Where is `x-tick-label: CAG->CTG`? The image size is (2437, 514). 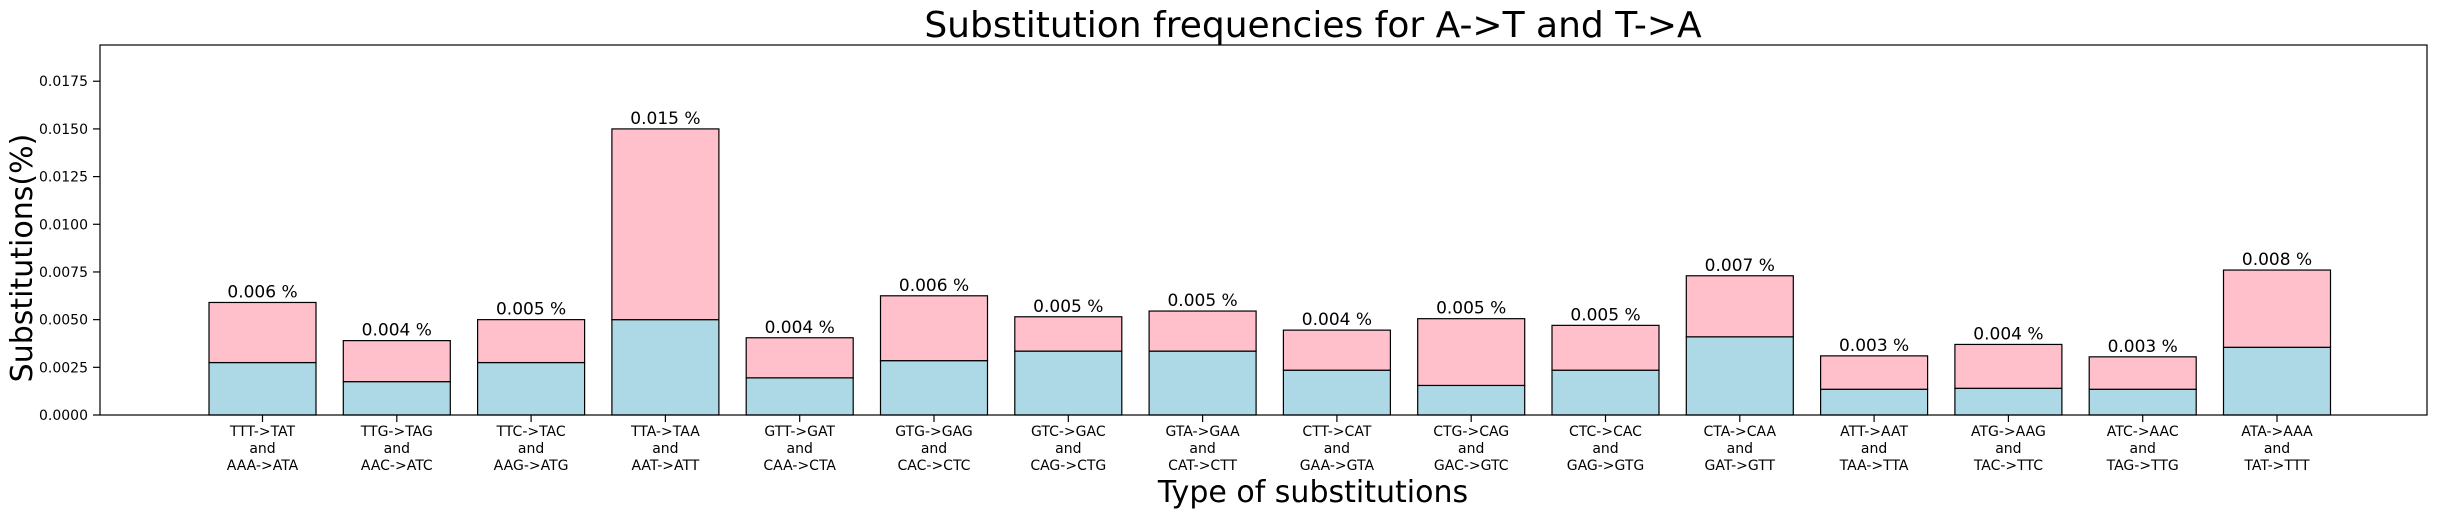 x-tick-label: CAG->CTG is located at coordinates (1068, 466).